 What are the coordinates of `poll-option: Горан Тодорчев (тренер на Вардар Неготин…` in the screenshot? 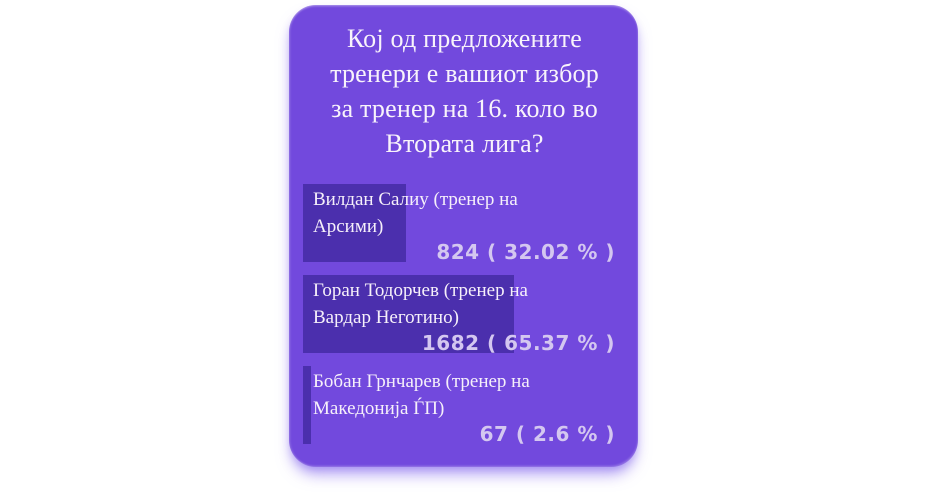 It's located at (464, 315).